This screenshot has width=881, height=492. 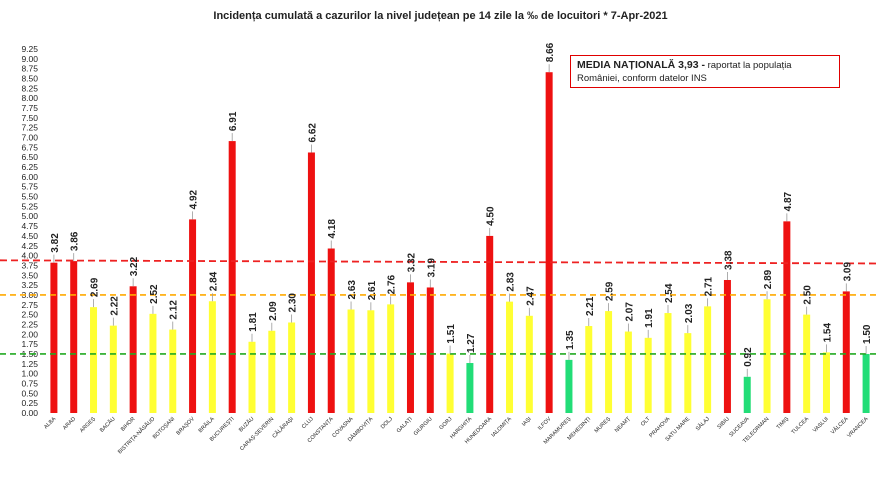 I want to click on y-tick-label: 1.50, so click(x=29, y=354).